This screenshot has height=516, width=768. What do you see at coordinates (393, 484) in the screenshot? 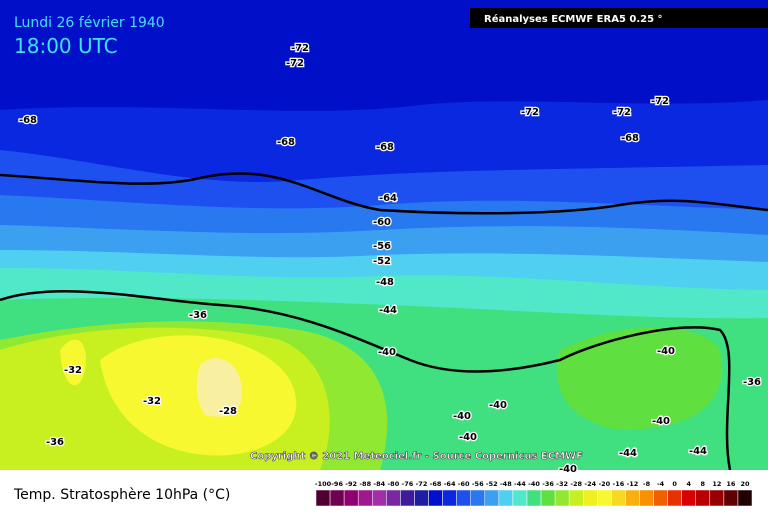
I see `colorbar-label: -80` at bounding box center [393, 484].